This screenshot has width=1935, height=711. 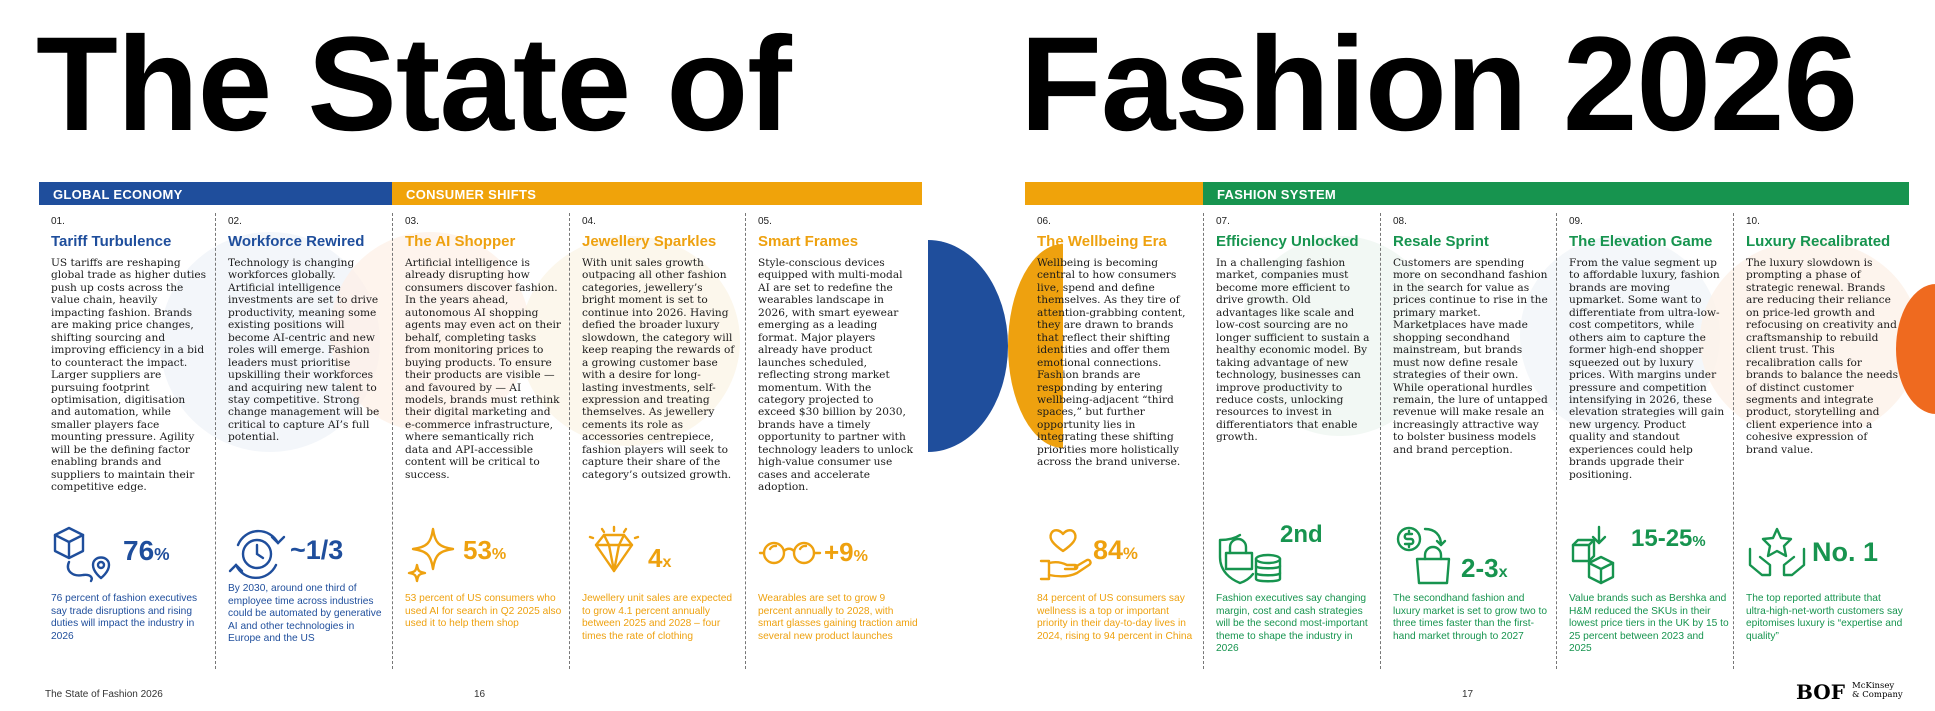 What do you see at coordinates (1480, 568) in the screenshot?
I see `stat-value: 2-3` at bounding box center [1480, 568].